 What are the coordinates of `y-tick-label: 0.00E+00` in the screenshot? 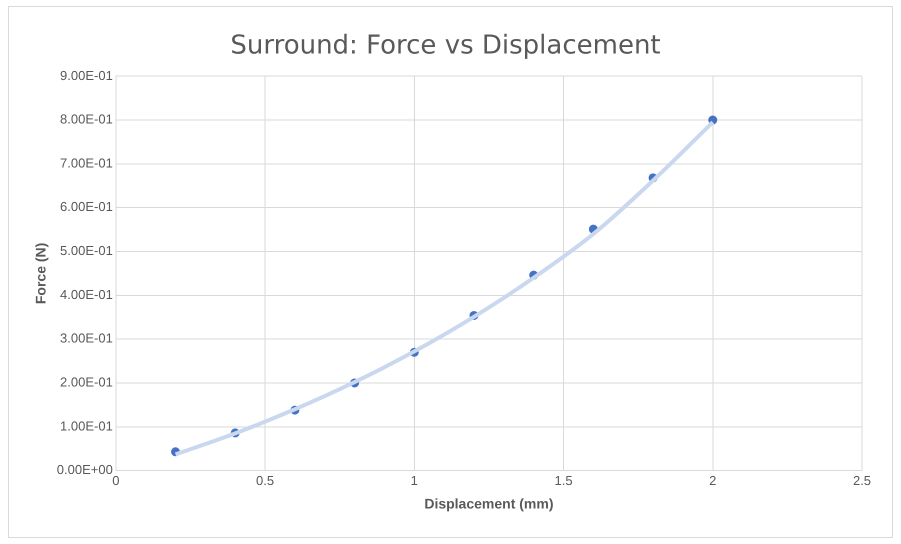 It's located at (84, 470).